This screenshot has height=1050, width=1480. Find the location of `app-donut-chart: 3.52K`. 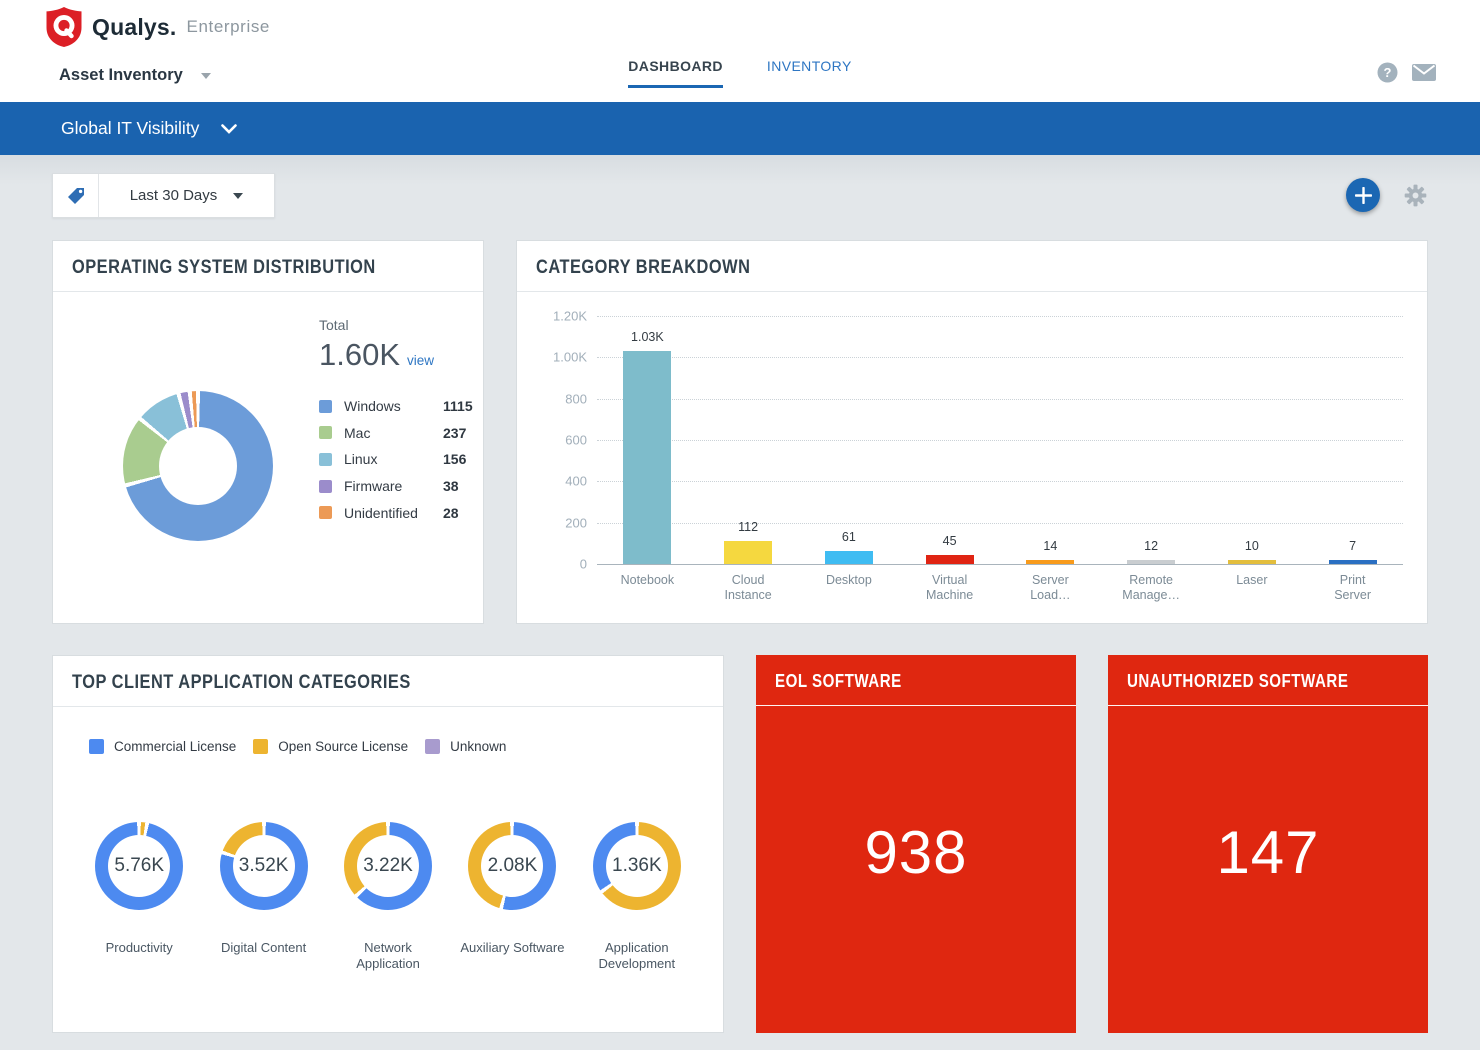

app-donut-chart: 3.52K is located at coordinates (263, 866).